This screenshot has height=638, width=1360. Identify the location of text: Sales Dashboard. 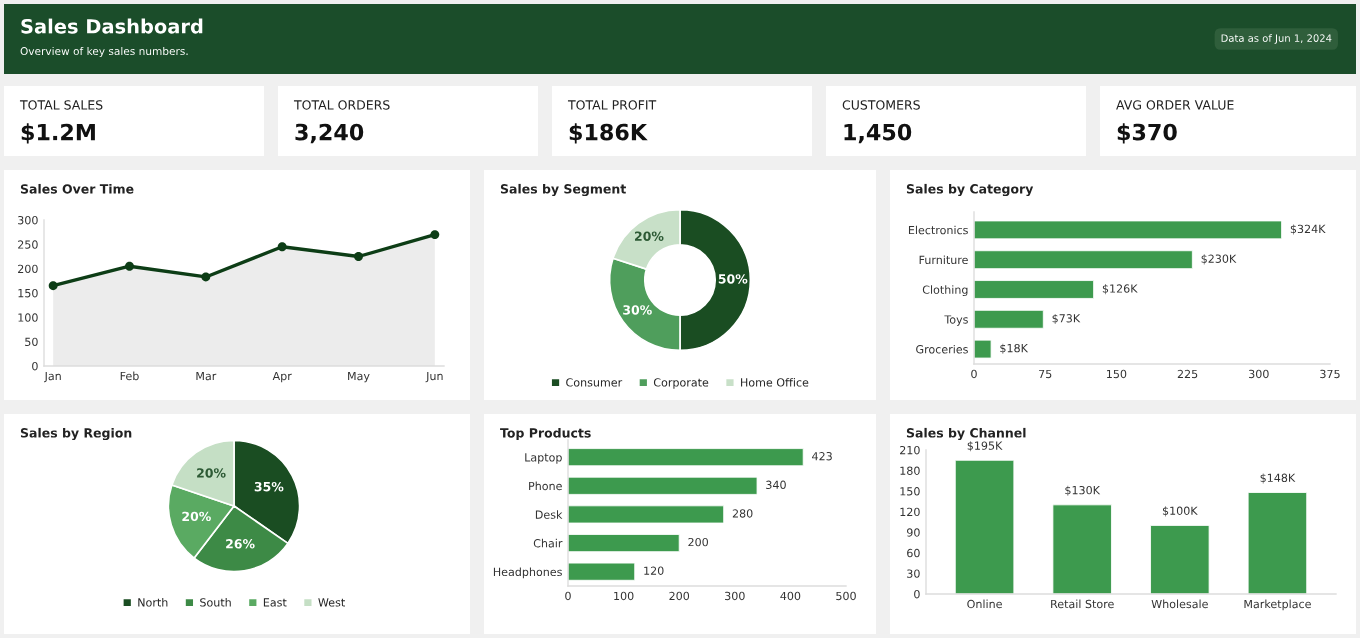
(112, 26).